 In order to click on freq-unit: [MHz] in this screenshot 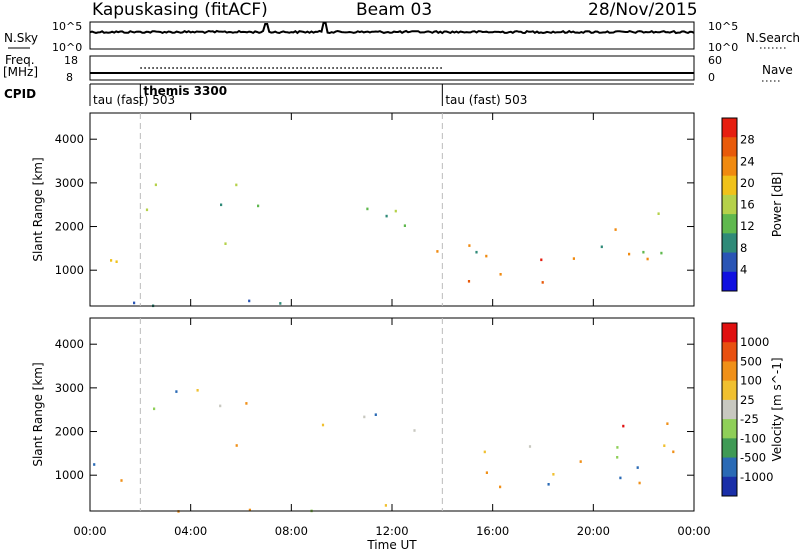, I will do `click(20, 72)`.